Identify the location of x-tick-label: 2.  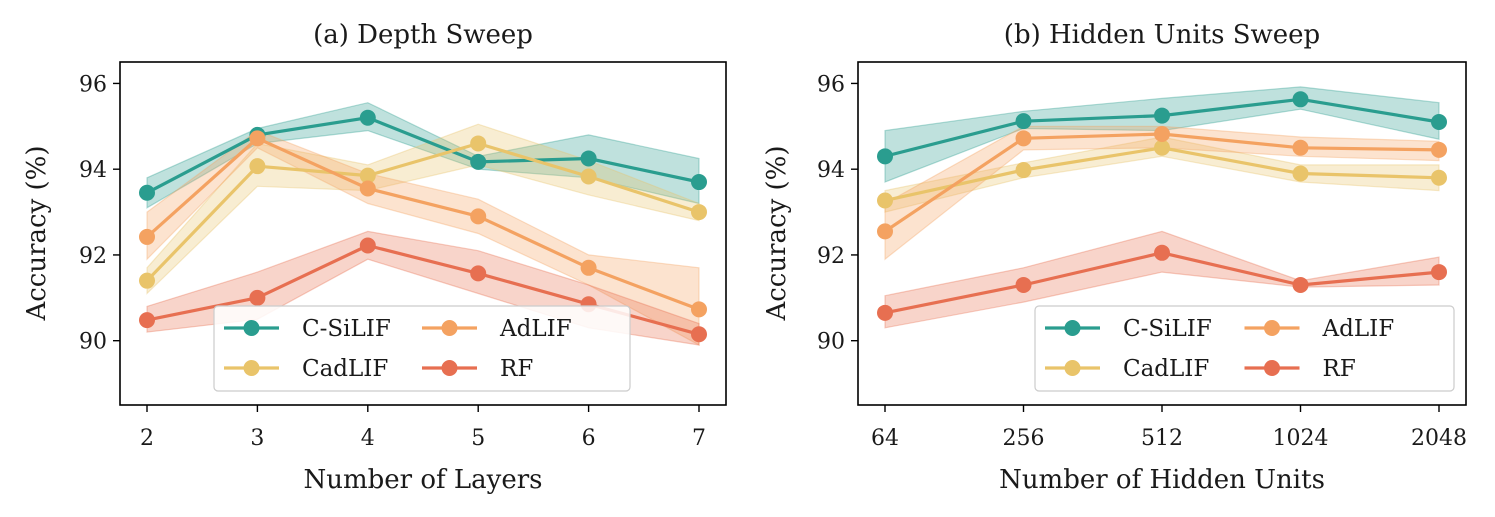
(147, 438).